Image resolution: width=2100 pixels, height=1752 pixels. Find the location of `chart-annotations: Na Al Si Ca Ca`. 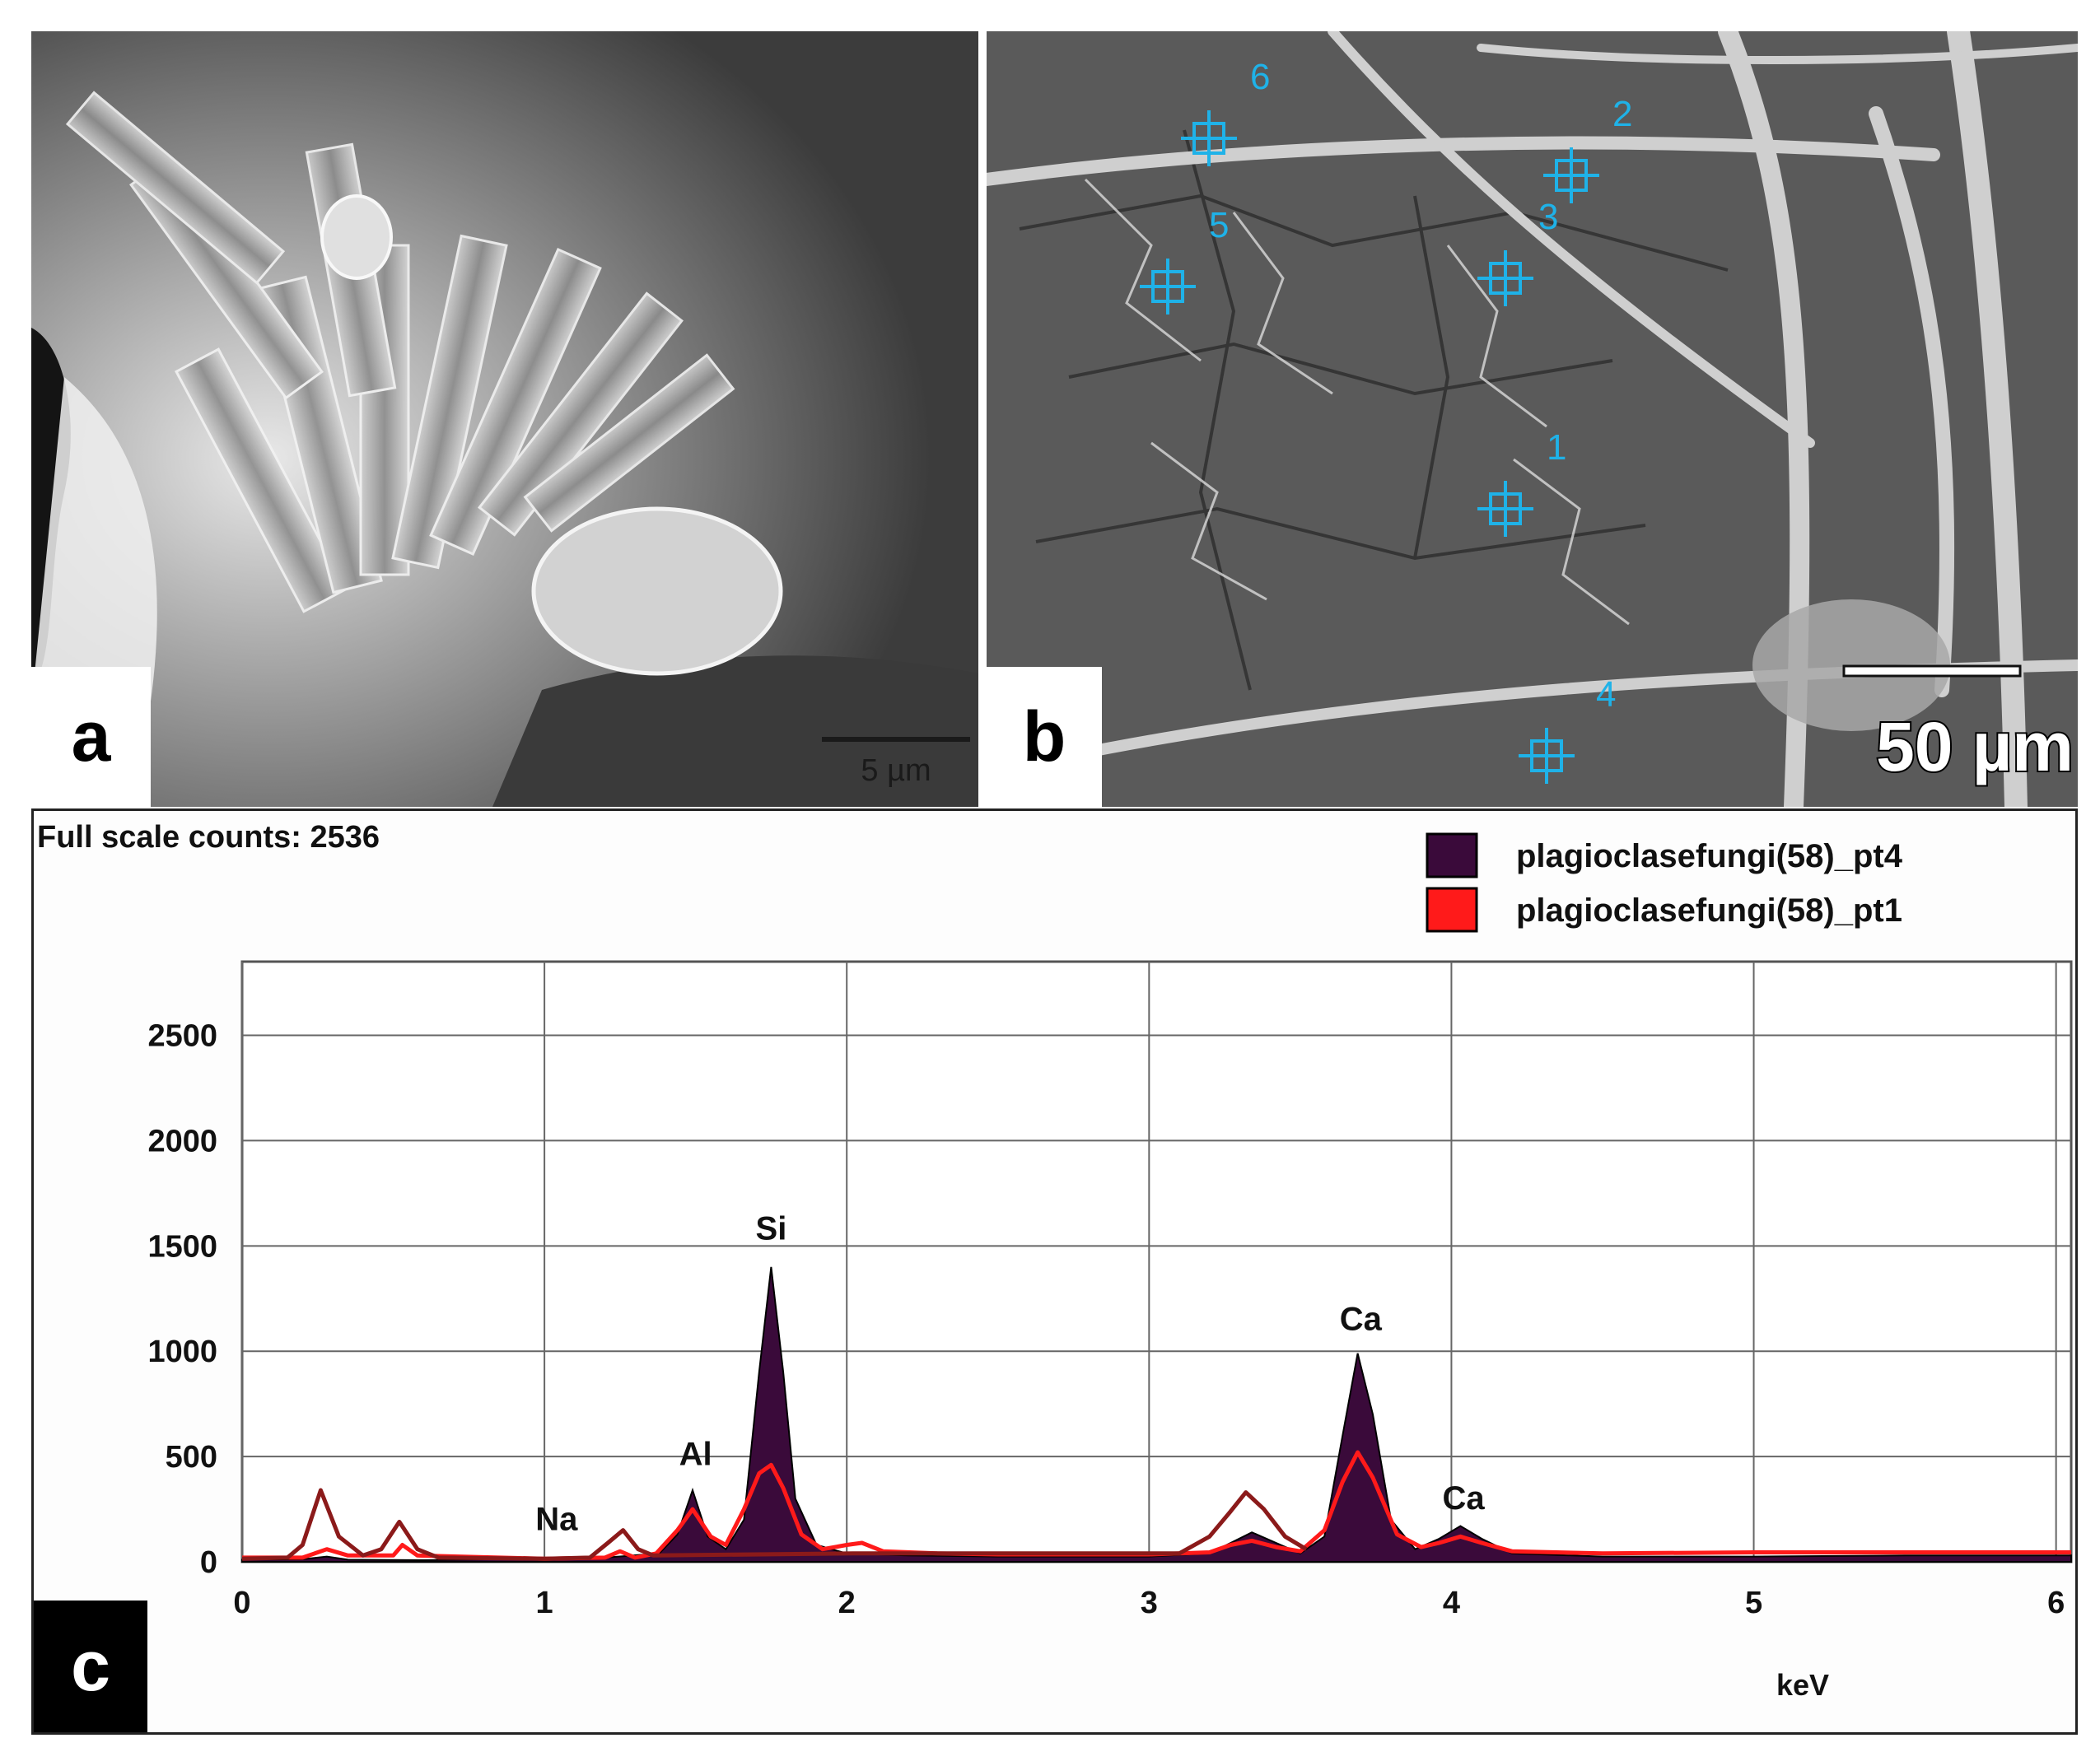

chart-annotations: Na Al Si Ca Ca is located at coordinates (1010, 1374).